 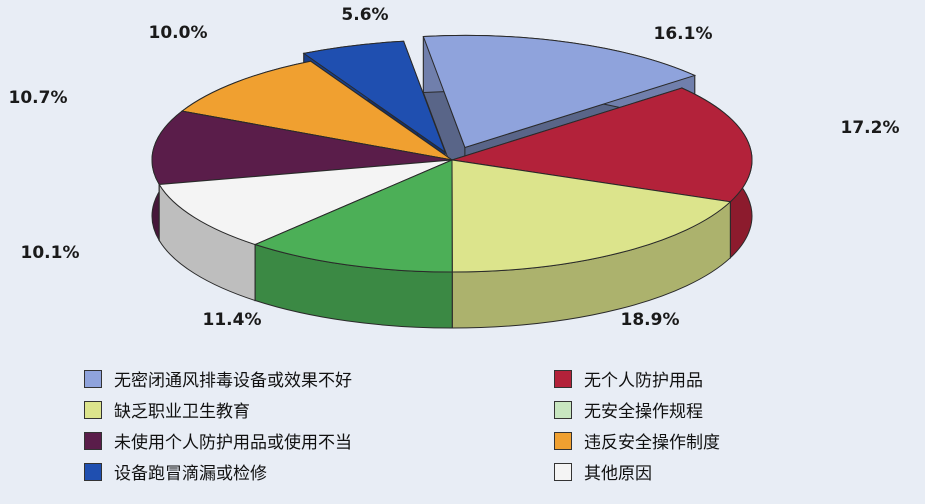 What do you see at coordinates (50, 253) in the screenshot?
I see `slice-value-label: 10.1%` at bounding box center [50, 253].